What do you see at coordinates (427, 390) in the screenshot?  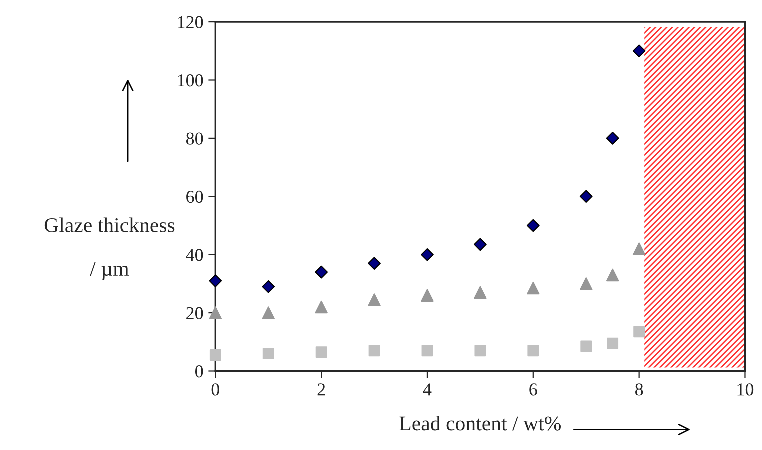 I see `x-tick-label: 4` at bounding box center [427, 390].